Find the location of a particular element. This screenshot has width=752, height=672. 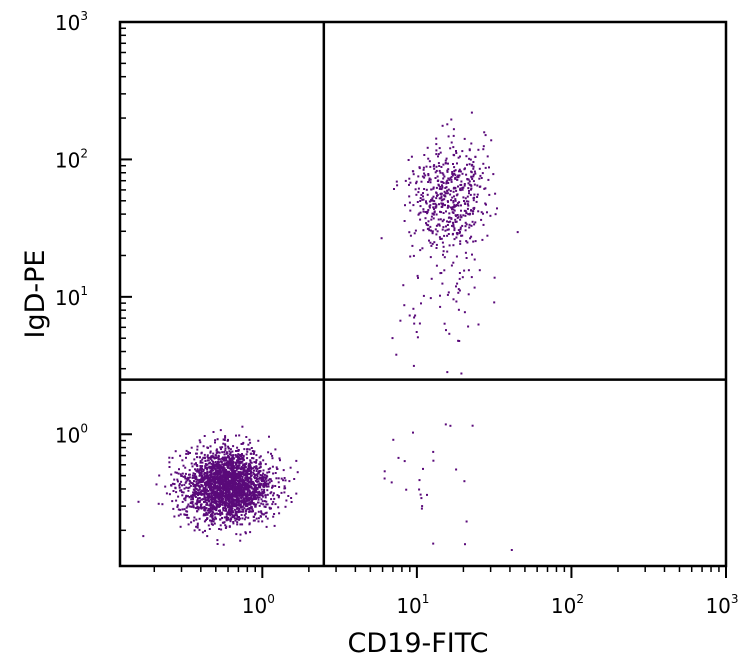

x-axis-title: CD19-FITC is located at coordinates (418, 643).